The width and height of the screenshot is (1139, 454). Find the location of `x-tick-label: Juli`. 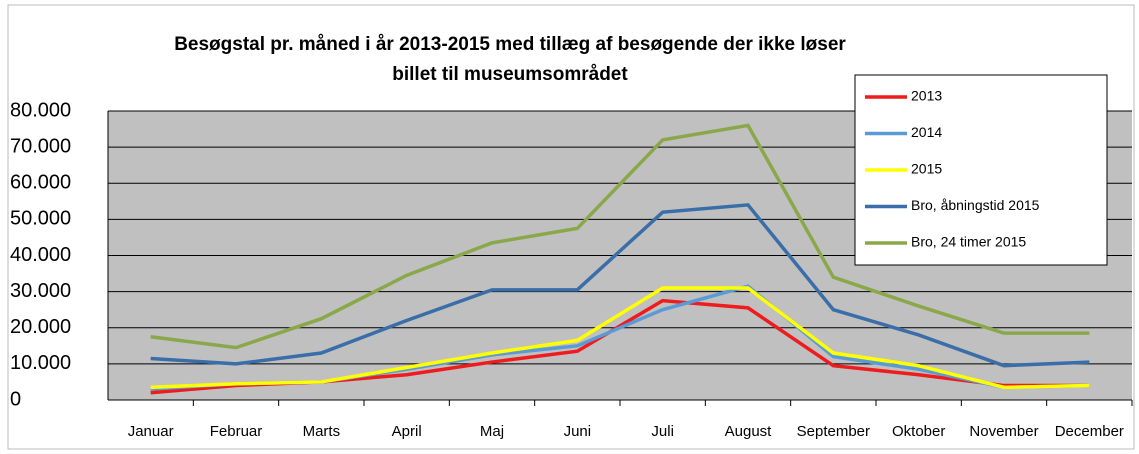

x-tick-label: Juli is located at coordinates (662, 431).